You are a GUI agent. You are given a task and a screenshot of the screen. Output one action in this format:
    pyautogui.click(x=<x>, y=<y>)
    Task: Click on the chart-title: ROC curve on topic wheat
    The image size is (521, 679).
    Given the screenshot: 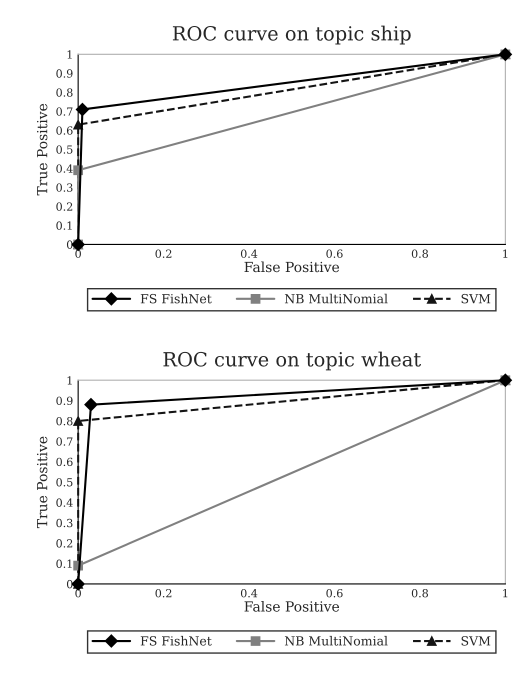 What is the action you would take?
    pyautogui.click(x=292, y=361)
    